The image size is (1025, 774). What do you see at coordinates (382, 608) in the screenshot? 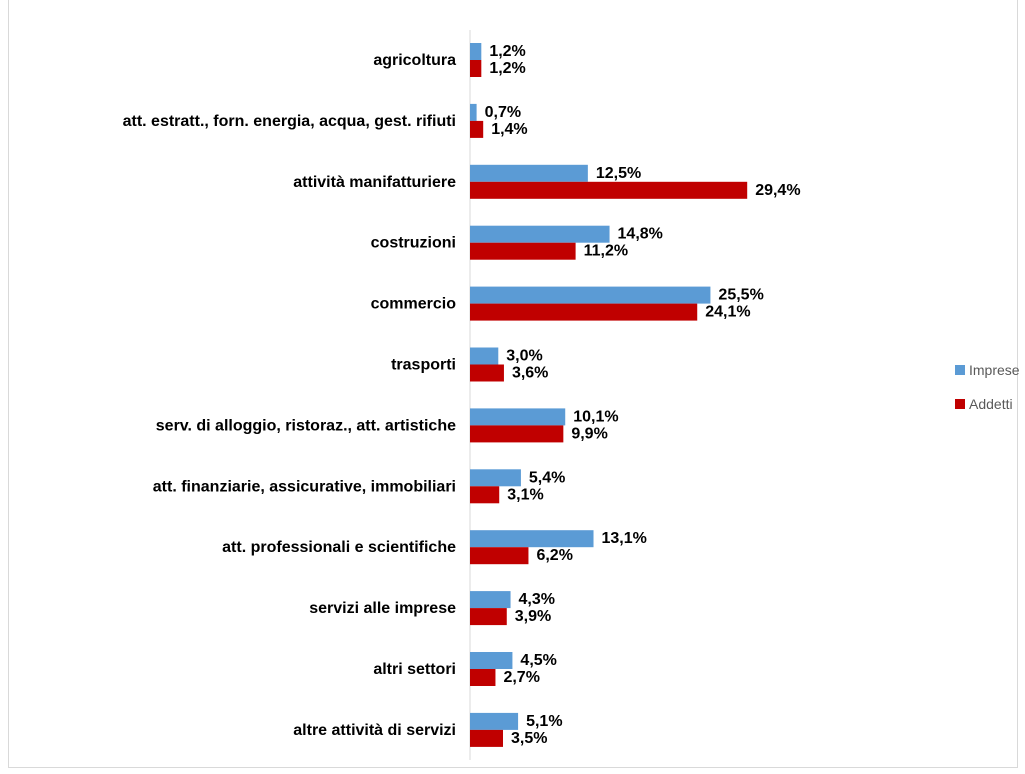
I see `category-label: servizi alle imprese` at bounding box center [382, 608].